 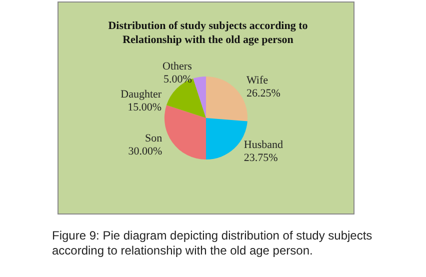 I want to click on data-label: 26.25%, so click(x=263, y=94).